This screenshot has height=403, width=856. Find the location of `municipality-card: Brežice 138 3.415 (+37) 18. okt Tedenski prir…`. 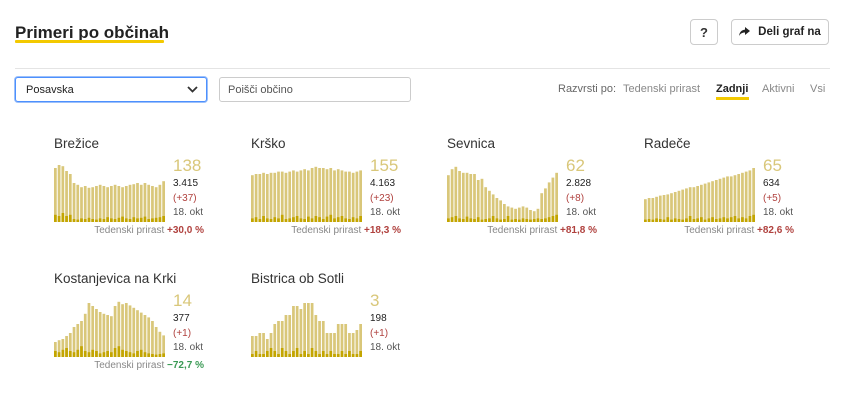

municipality-card: Brežice 138 3.415 (+37) 18. okt Tedenski prir… is located at coordinates (134, 191).